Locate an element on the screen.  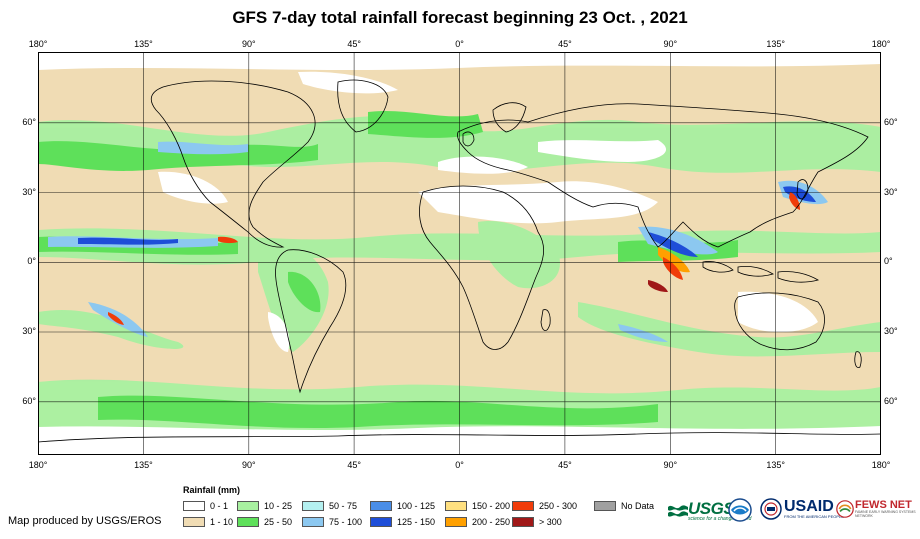
lat-tick-left-label: 0° is located at coordinates (31, 261).